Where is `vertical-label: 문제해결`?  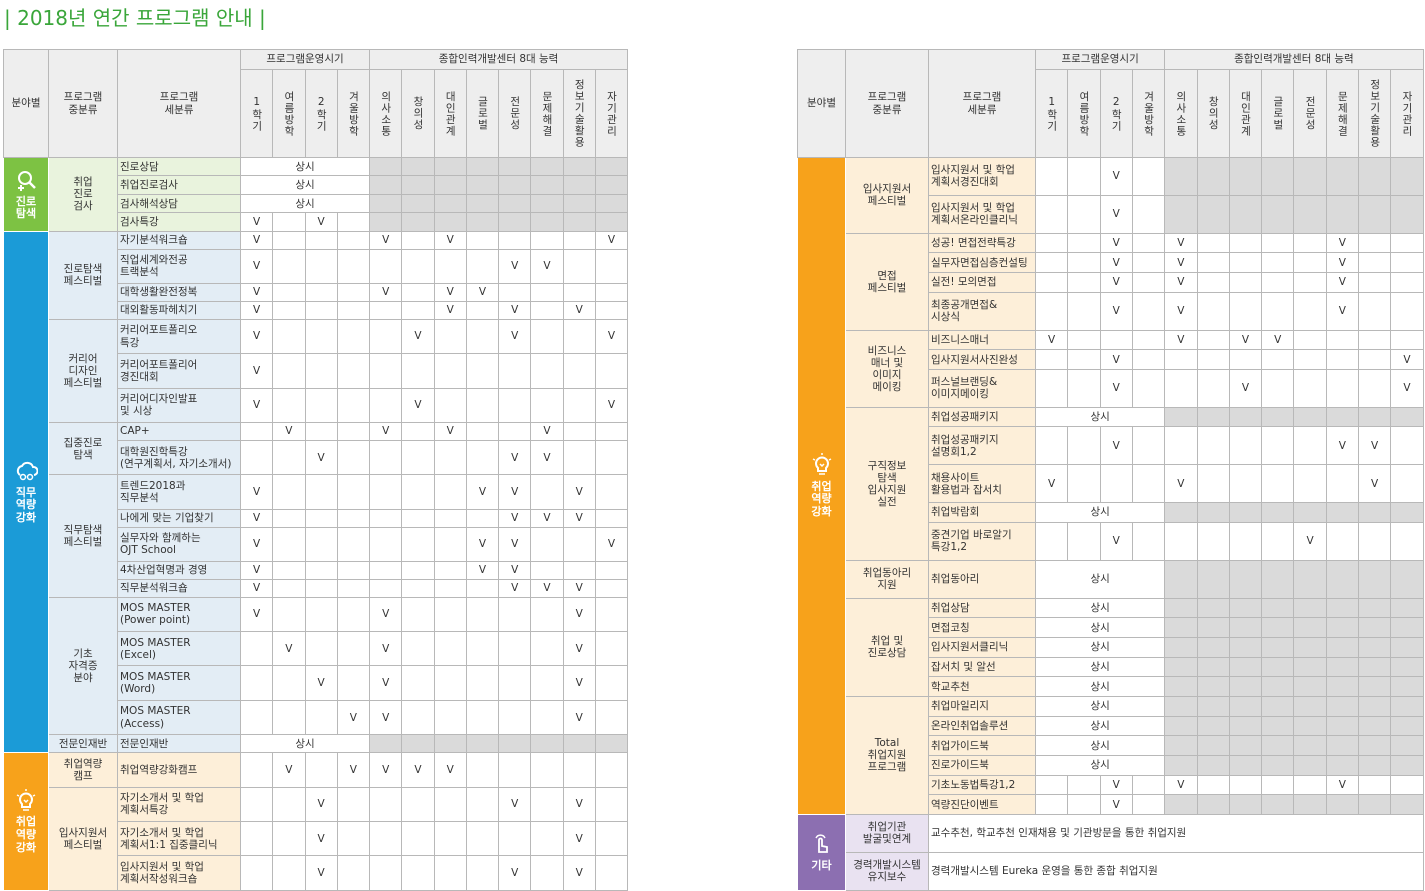 vertical-label: 문제해결 is located at coordinates (546, 113).